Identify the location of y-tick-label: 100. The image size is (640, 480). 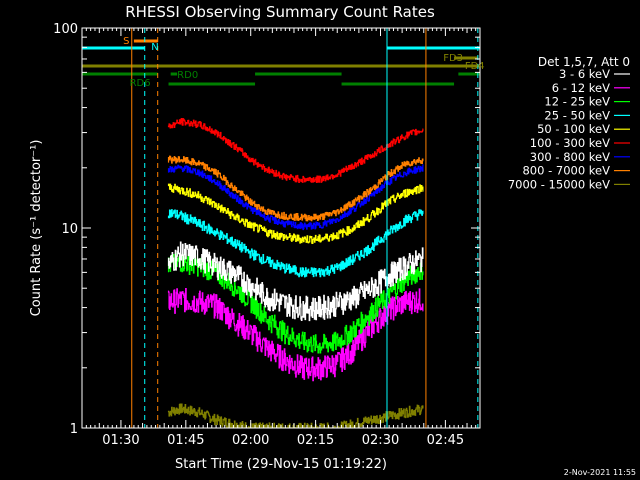
(65, 29).